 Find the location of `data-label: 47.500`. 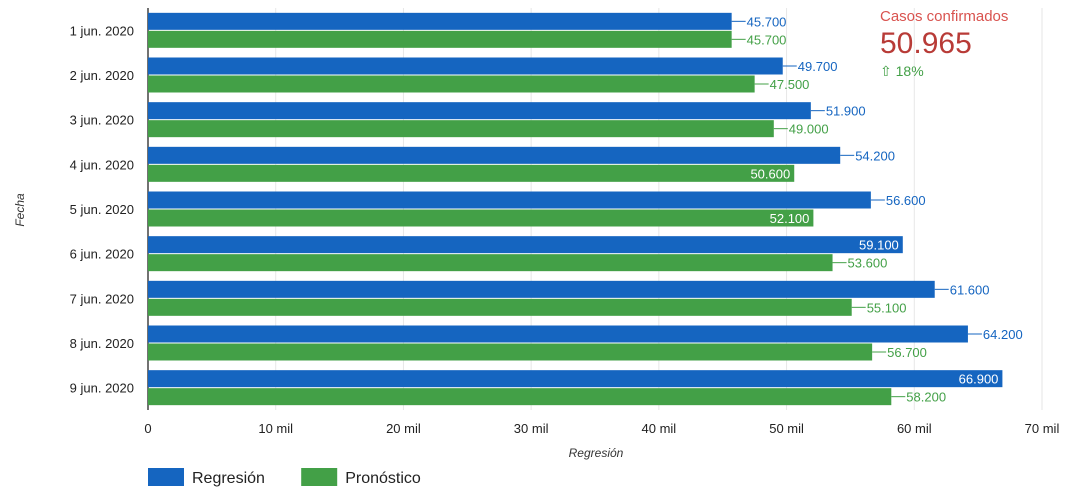

data-label: 47.500 is located at coordinates (790, 84).